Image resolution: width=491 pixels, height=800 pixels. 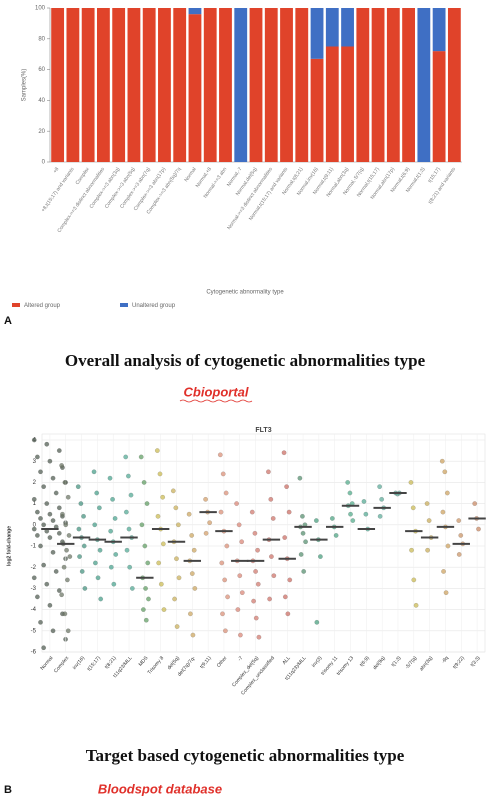 I want to click on x-tick-label: -5/7(q), so click(x=411, y=662).